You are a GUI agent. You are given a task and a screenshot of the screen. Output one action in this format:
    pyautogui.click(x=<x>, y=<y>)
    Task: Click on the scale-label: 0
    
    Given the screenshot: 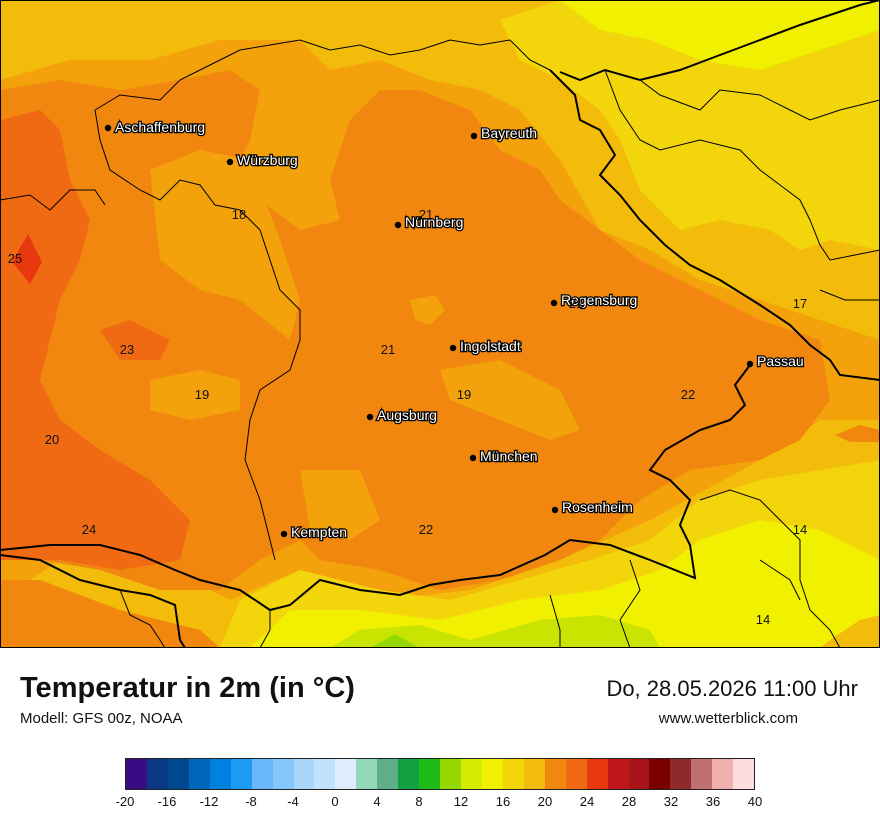 What is the action you would take?
    pyautogui.click(x=335, y=801)
    